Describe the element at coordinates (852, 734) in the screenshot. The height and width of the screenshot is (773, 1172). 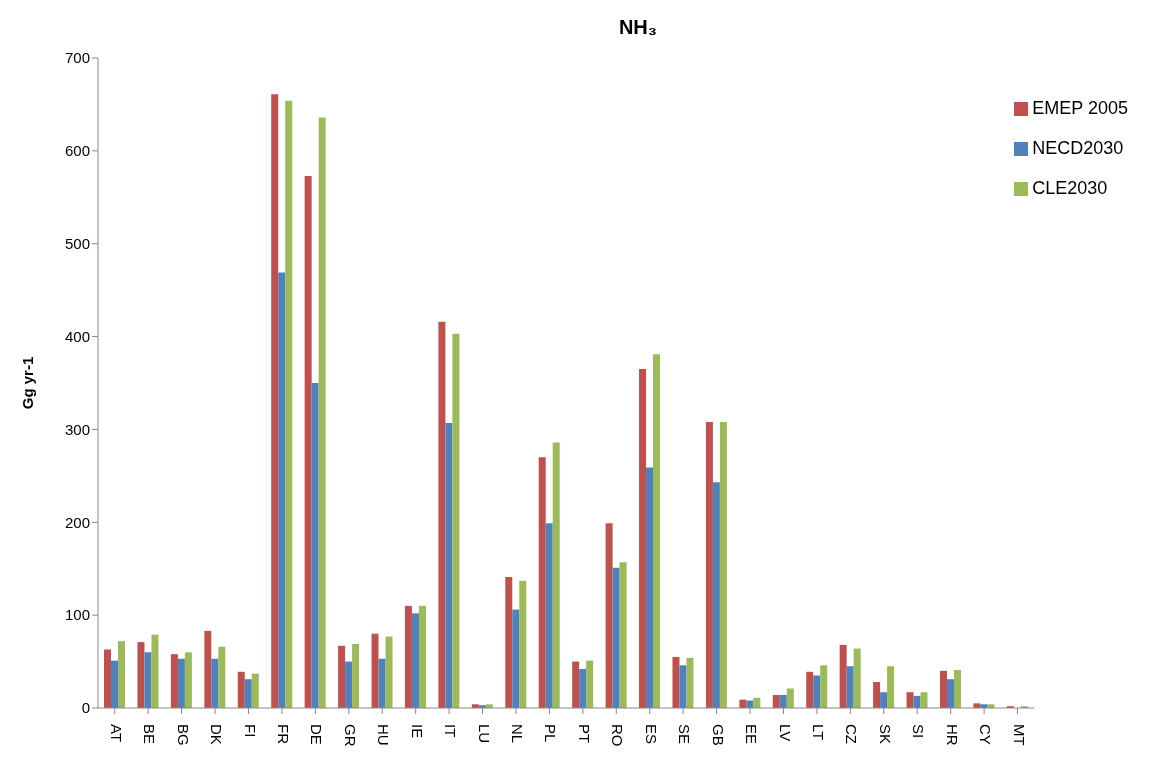
I see `x-tick-label: CZ` at that location.